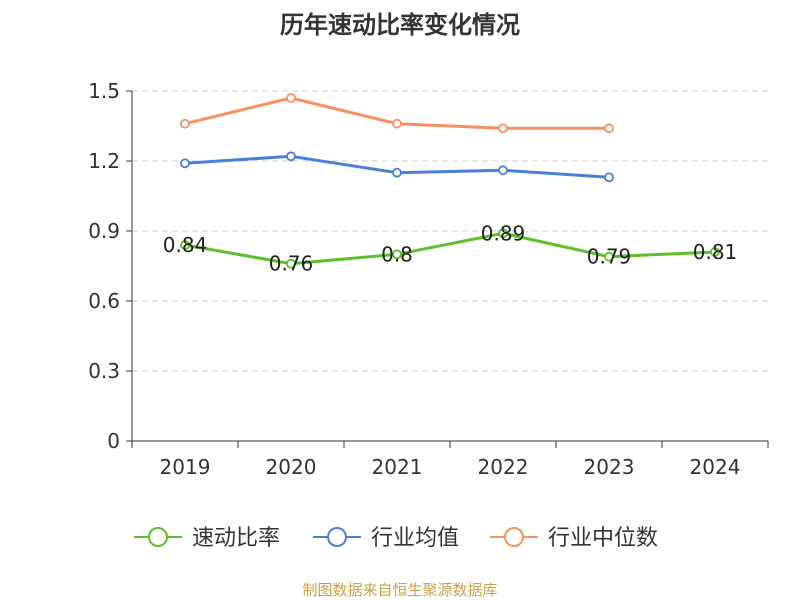 This screenshot has width=800, height=600. What do you see at coordinates (603, 538) in the screenshot?
I see `legend-label-2: 行业中位数` at bounding box center [603, 538].